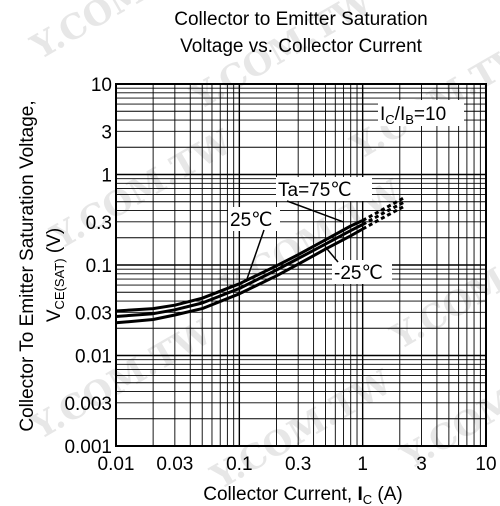 This screenshot has width=500, height=506. What do you see at coordinates (331, 254) in the screenshot?
I see `leader-m25c` at bounding box center [331, 254].